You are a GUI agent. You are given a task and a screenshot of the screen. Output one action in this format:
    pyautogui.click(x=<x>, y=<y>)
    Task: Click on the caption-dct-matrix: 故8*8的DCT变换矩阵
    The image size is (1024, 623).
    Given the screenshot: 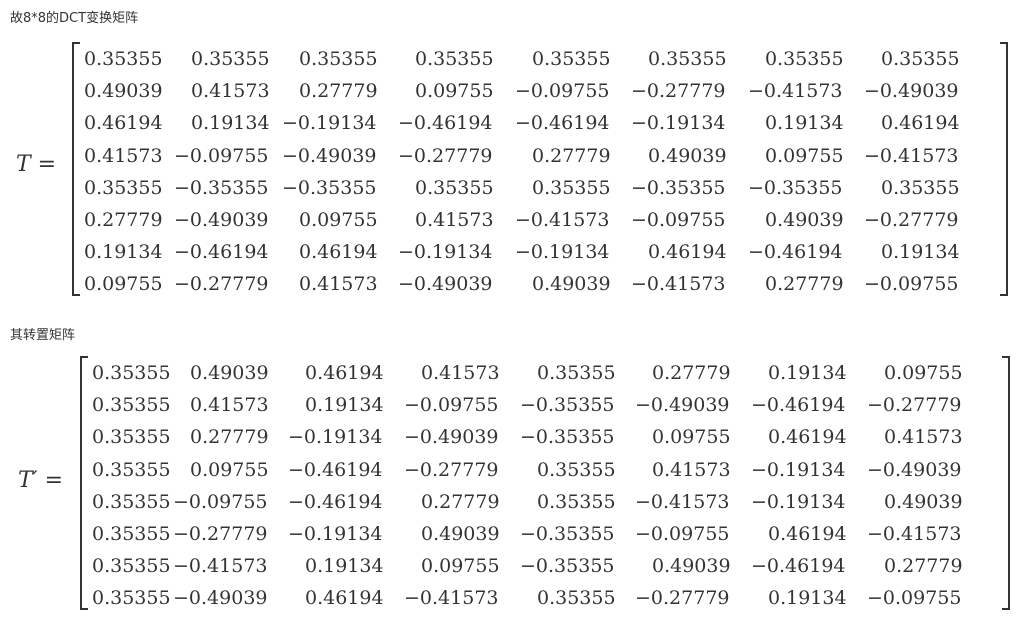 What is the action you would take?
    pyautogui.click(x=74, y=18)
    